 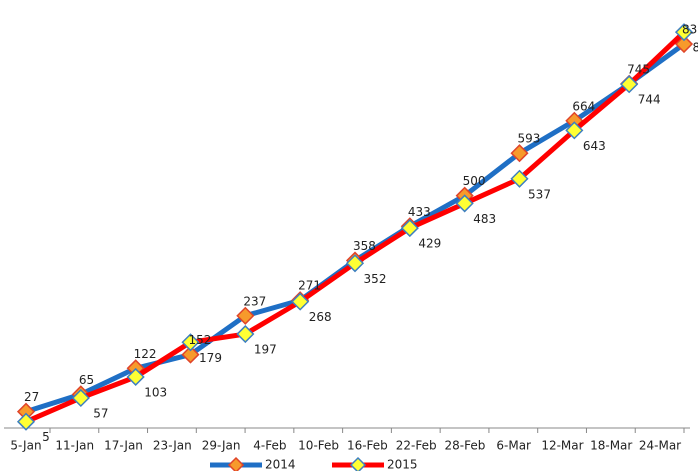 What do you see at coordinates (375, 279) in the screenshot?
I see `data-label: 352` at bounding box center [375, 279].